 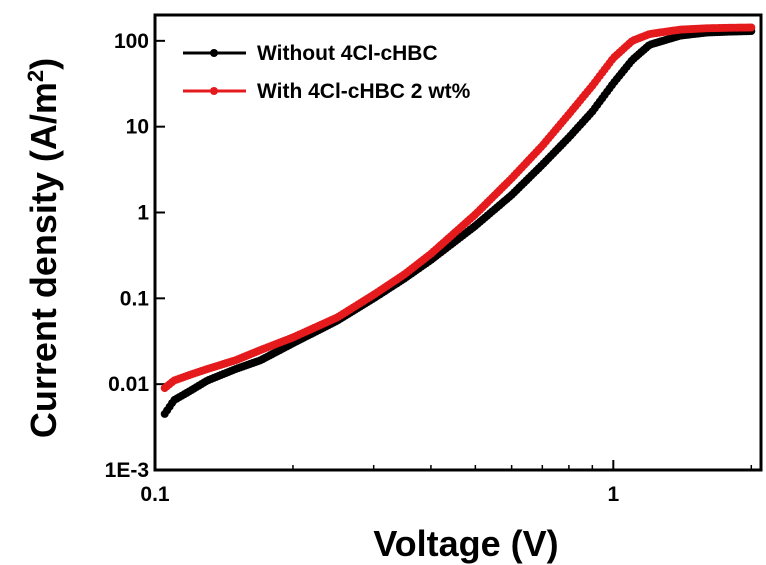 What do you see at coordinates (35, 76) in the screenshot?
I see `y-axis-title-superscript: 2` at bounding box center [35, 76].